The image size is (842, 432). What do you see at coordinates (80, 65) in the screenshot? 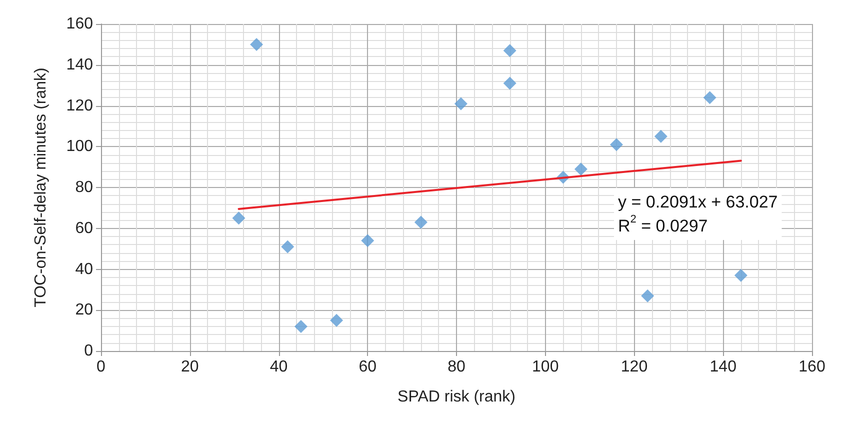
I see `y-tick-label: 140` at bounding box center [80, 65].